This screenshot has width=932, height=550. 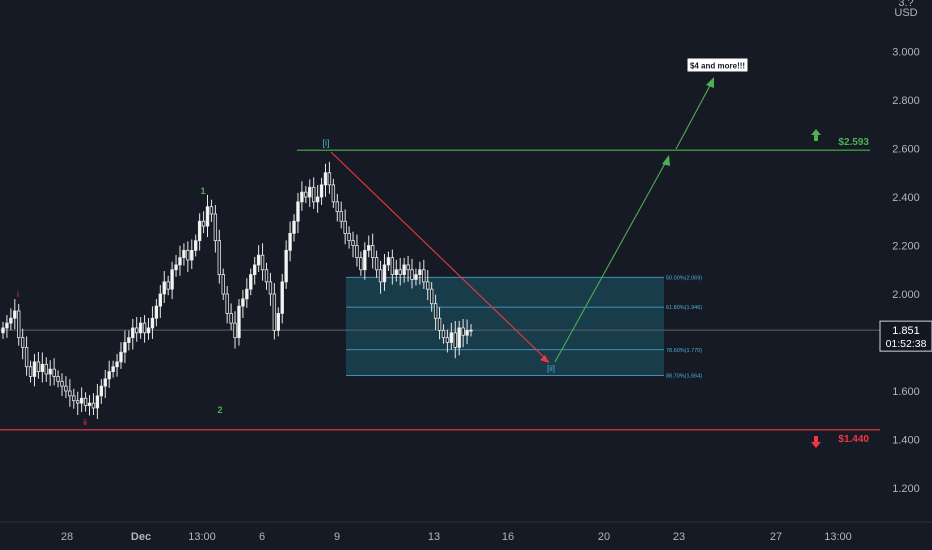 What do you see at coordinates (611, 260) in the screenshot?
I see `up-projection-line` at bounding box center [611, 260].